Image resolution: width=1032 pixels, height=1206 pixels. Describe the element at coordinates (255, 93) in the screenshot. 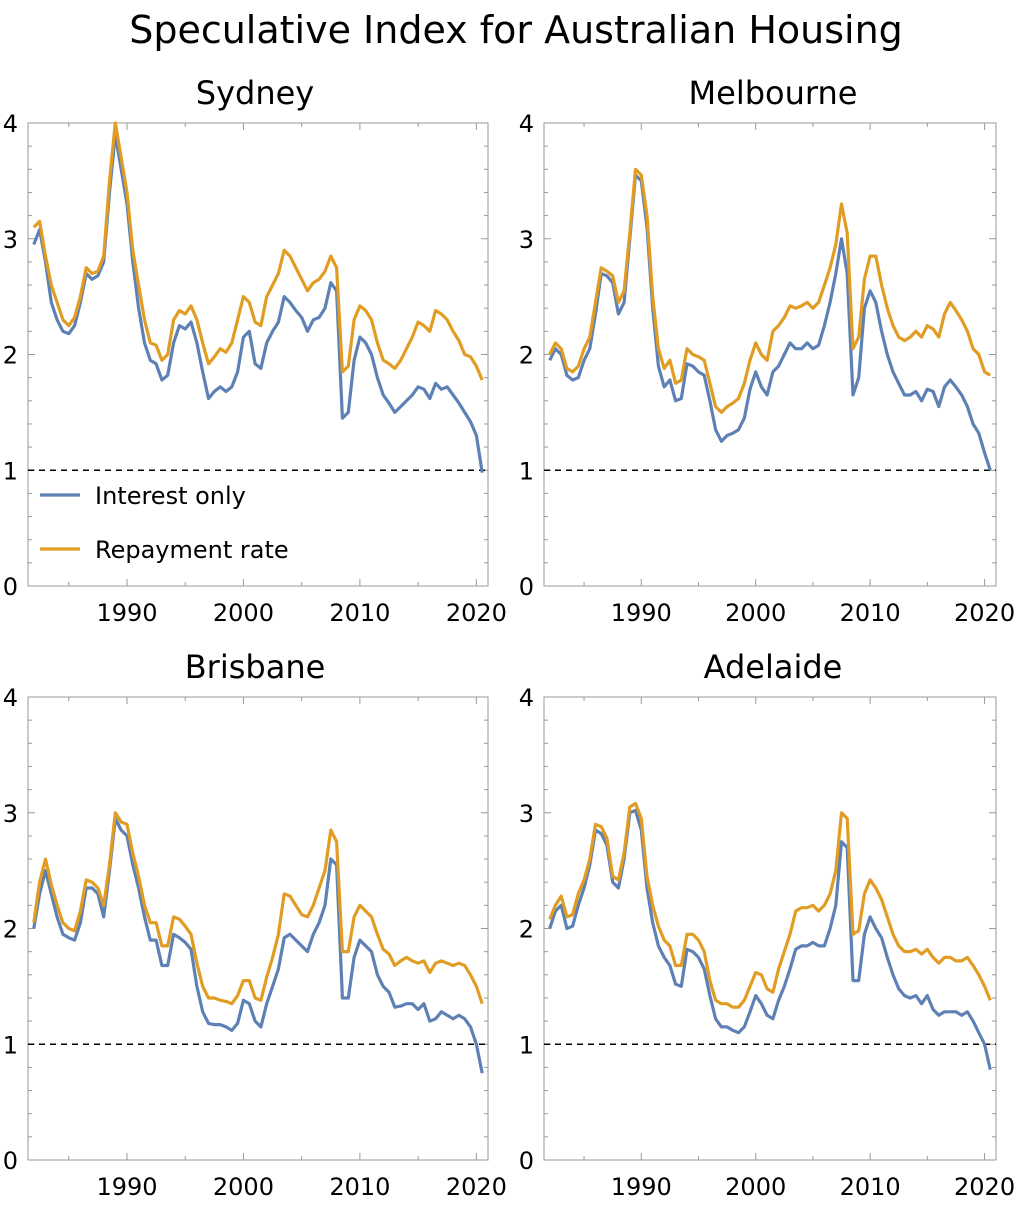

I see `panel-title: Sydney` at that location.